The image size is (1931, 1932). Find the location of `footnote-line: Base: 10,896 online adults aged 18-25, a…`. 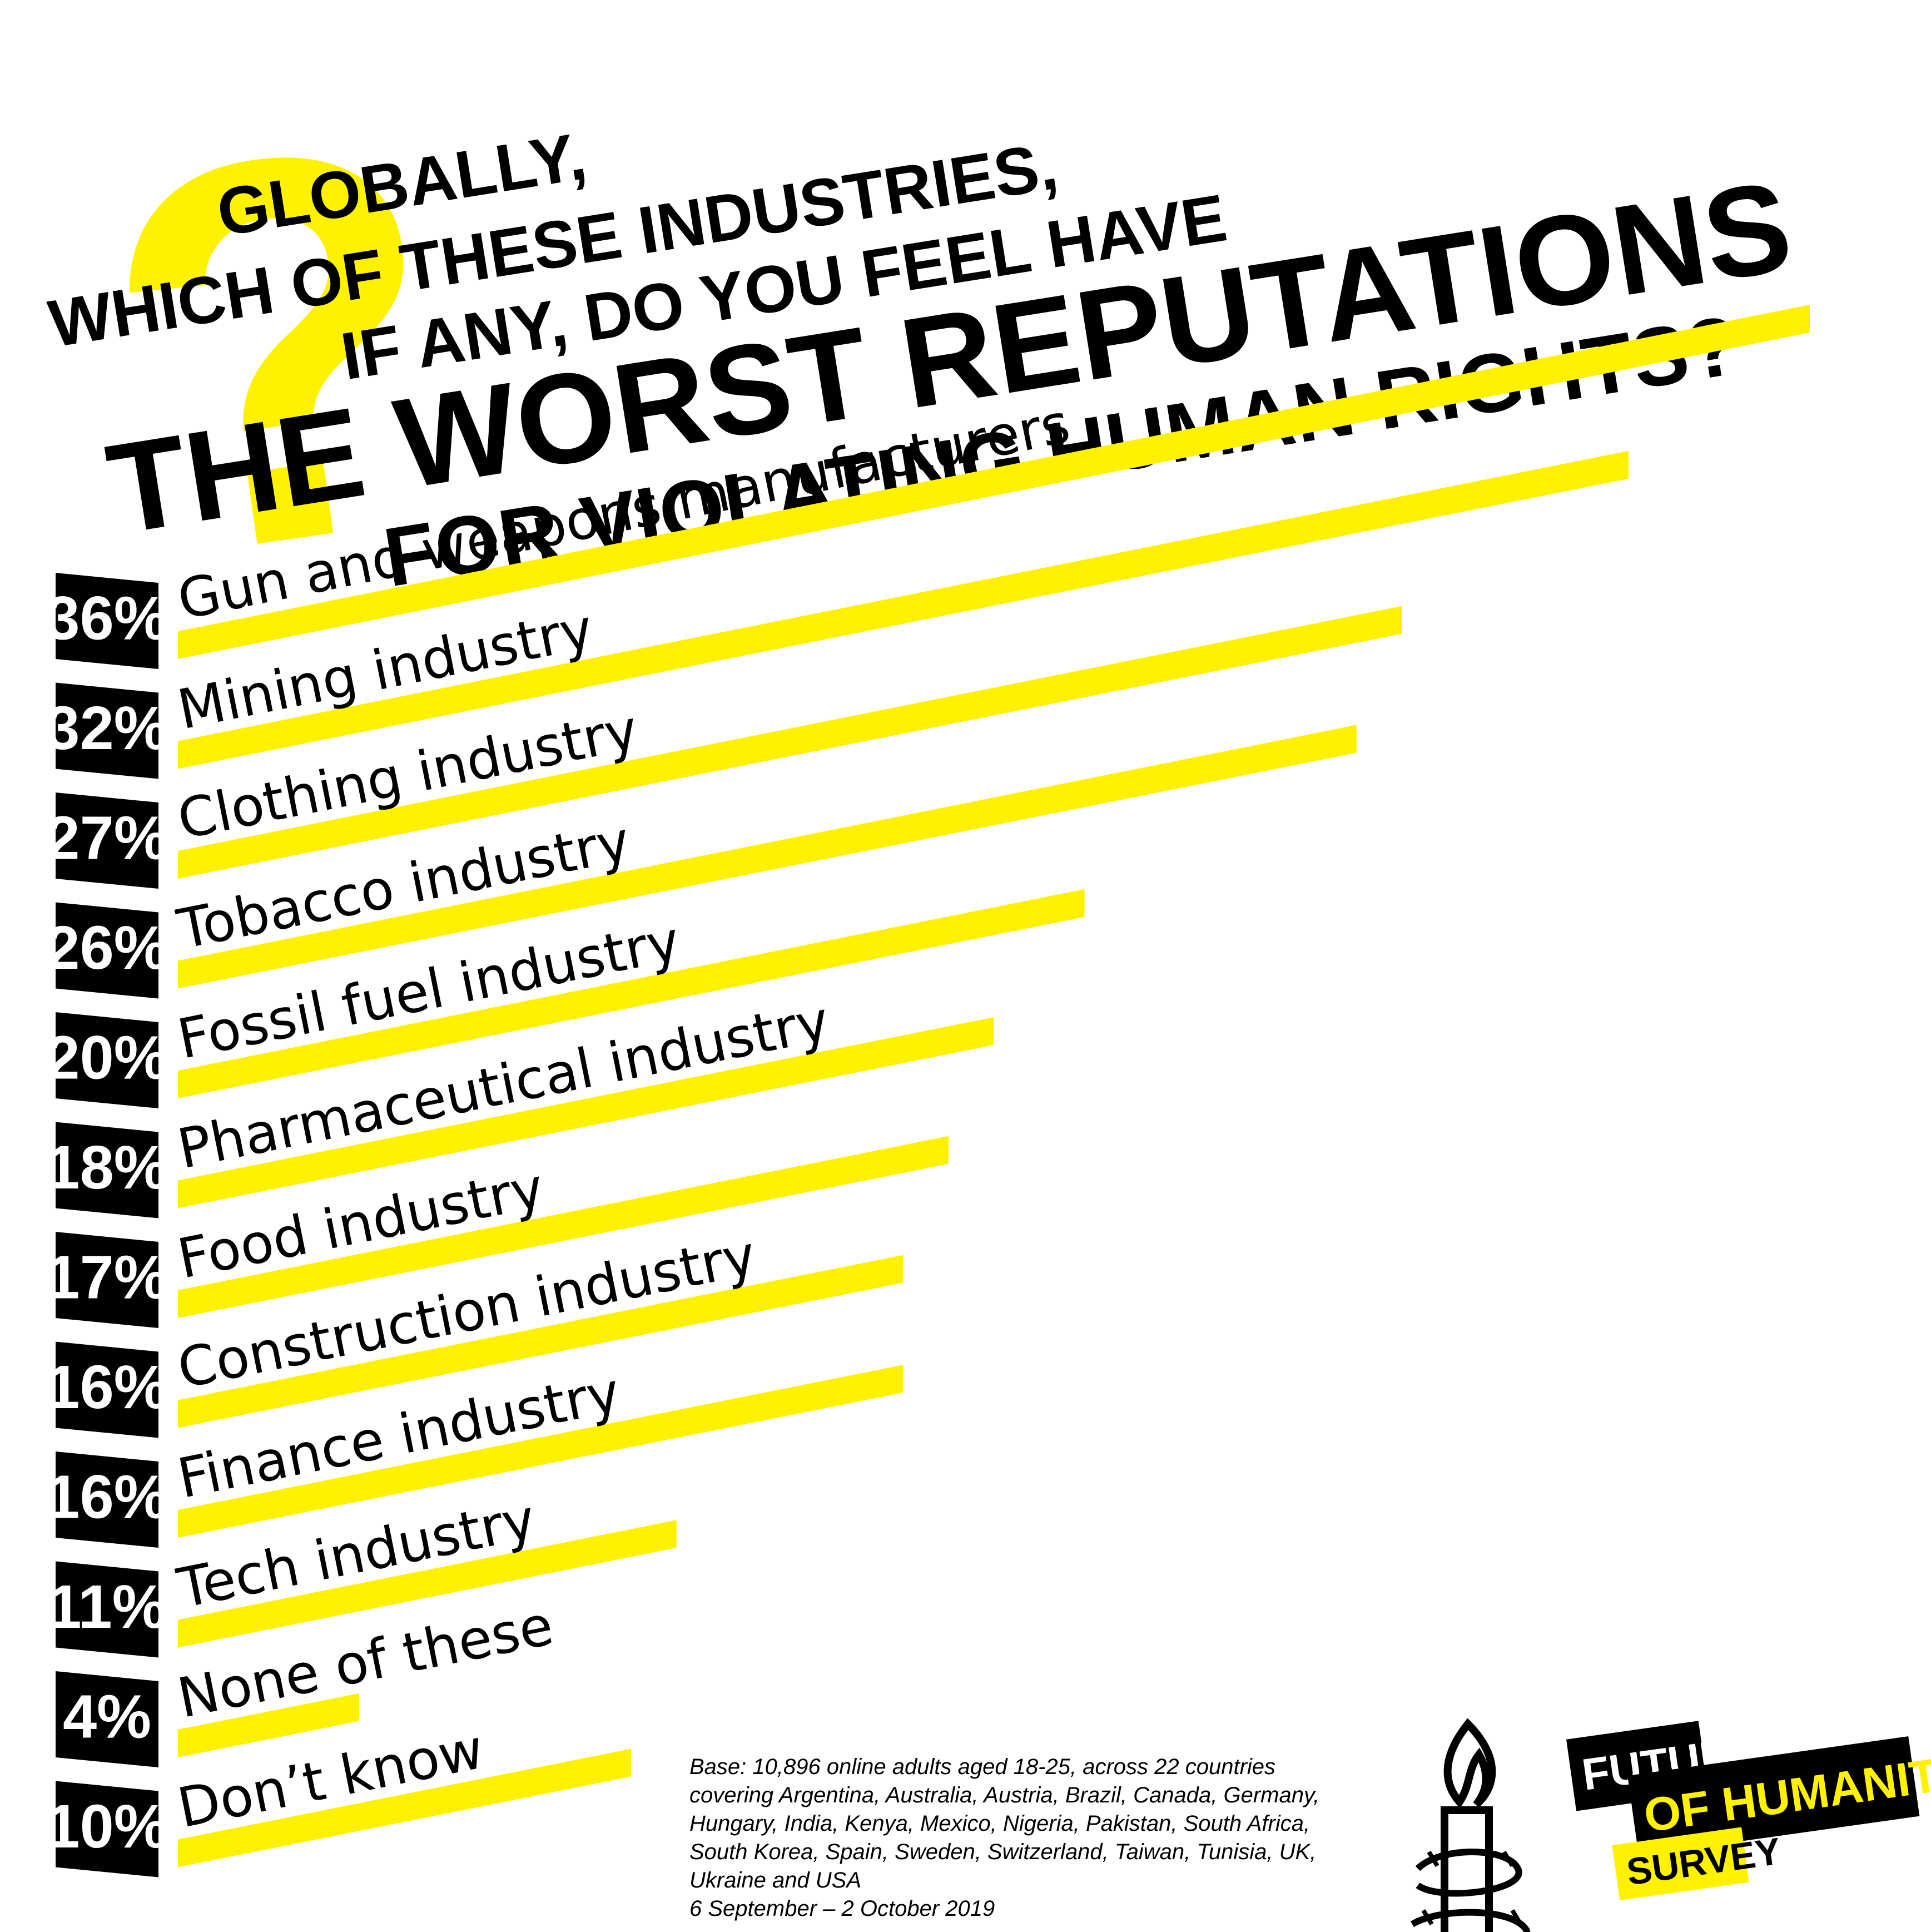

footnote-line: Base: 10,896 online adults aged 18-25, a… is located at coordinates (982, 1767).